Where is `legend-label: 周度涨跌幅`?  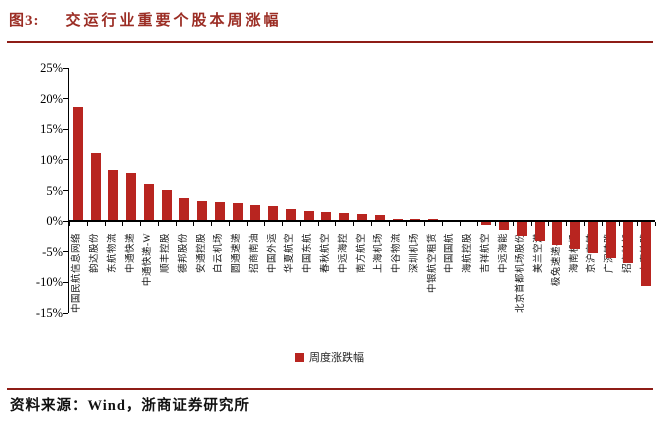
legend-label: 周度涨跌幅 is located at coordinates (336, 358).